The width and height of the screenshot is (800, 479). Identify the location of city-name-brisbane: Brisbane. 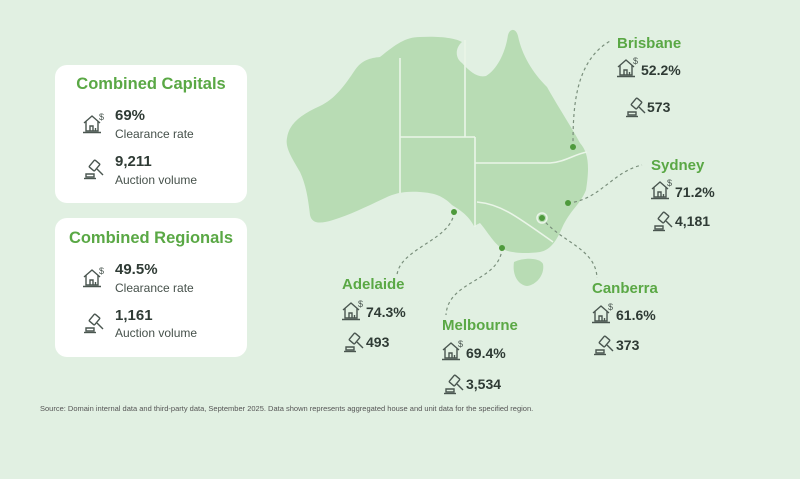
(649, 43).